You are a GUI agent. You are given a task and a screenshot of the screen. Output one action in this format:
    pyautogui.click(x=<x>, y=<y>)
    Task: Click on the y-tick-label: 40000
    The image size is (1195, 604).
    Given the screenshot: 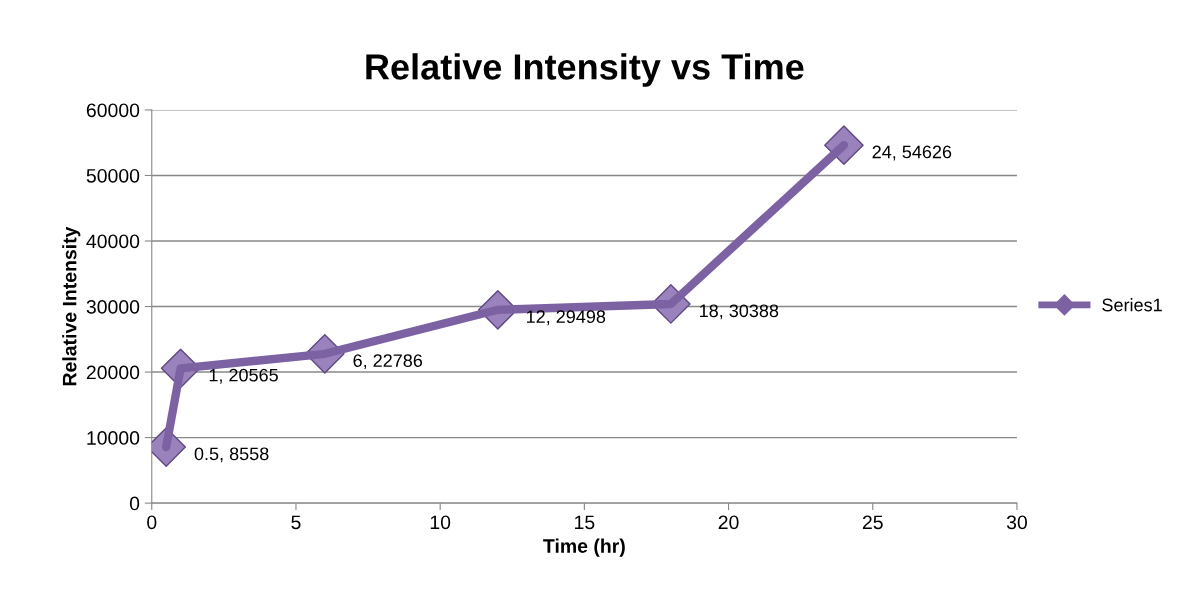 What is the action you would take?
    pyautogui.click(x=113, y=241)
    